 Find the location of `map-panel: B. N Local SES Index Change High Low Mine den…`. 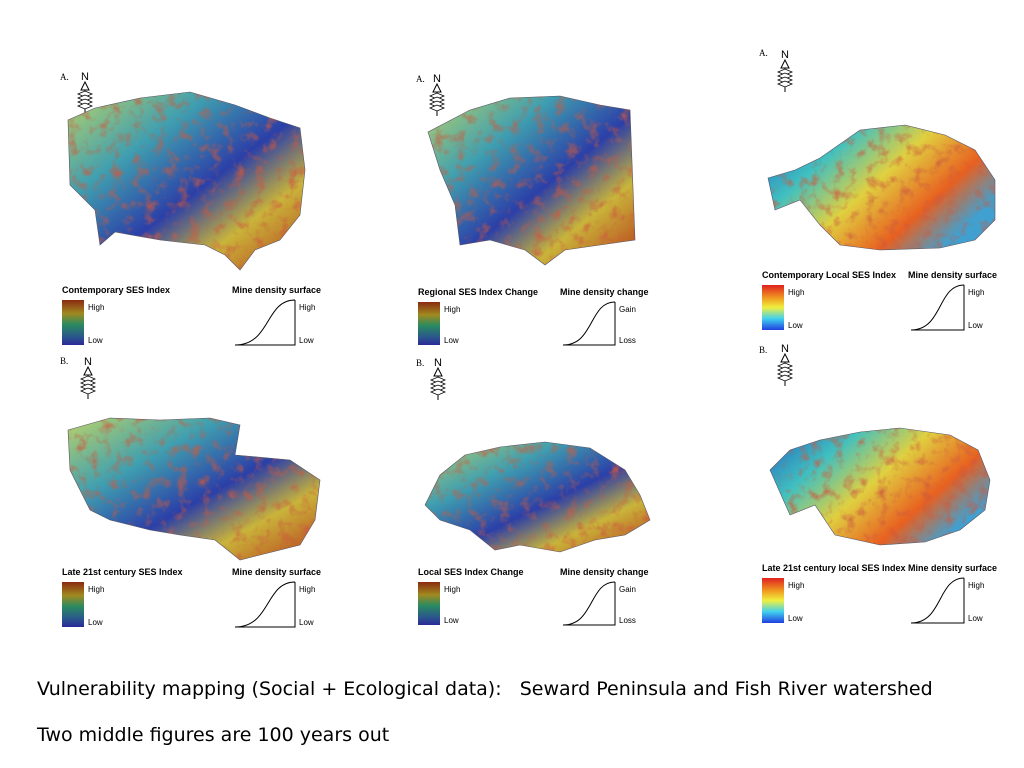

map-panel: B. N Local SES Index Change High Low Mine den… is located at coordinates (533, 491).